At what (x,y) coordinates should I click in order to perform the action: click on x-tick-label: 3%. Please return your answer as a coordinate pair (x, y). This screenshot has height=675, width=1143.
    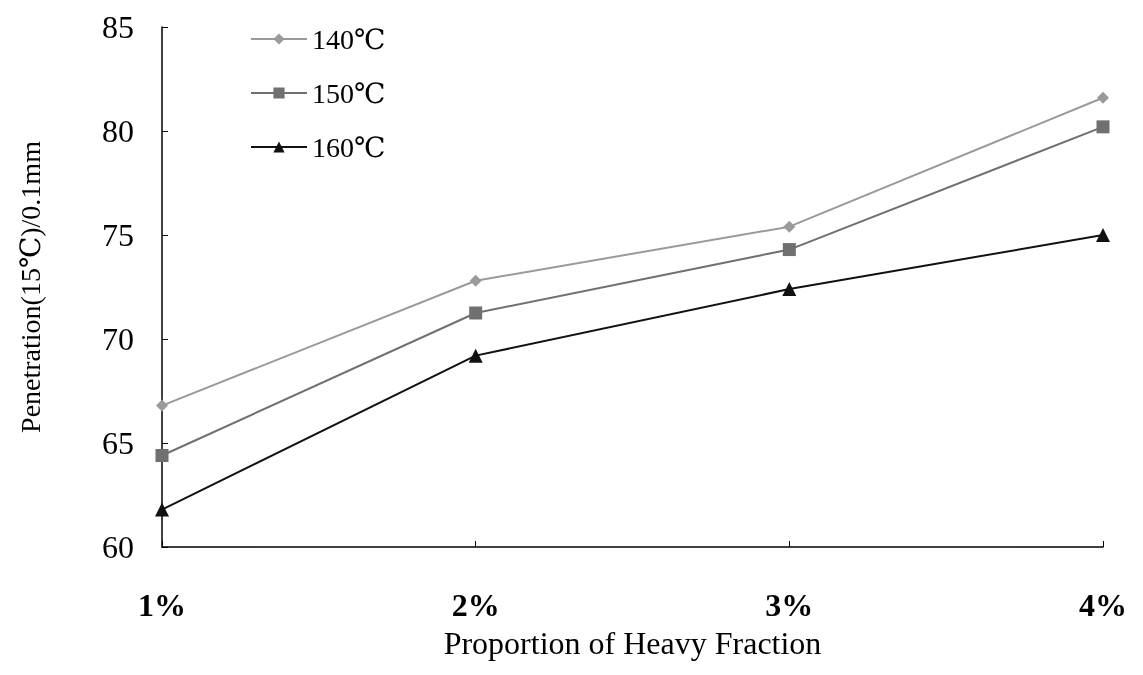
    Looking at the image, I should click on (789, 605).